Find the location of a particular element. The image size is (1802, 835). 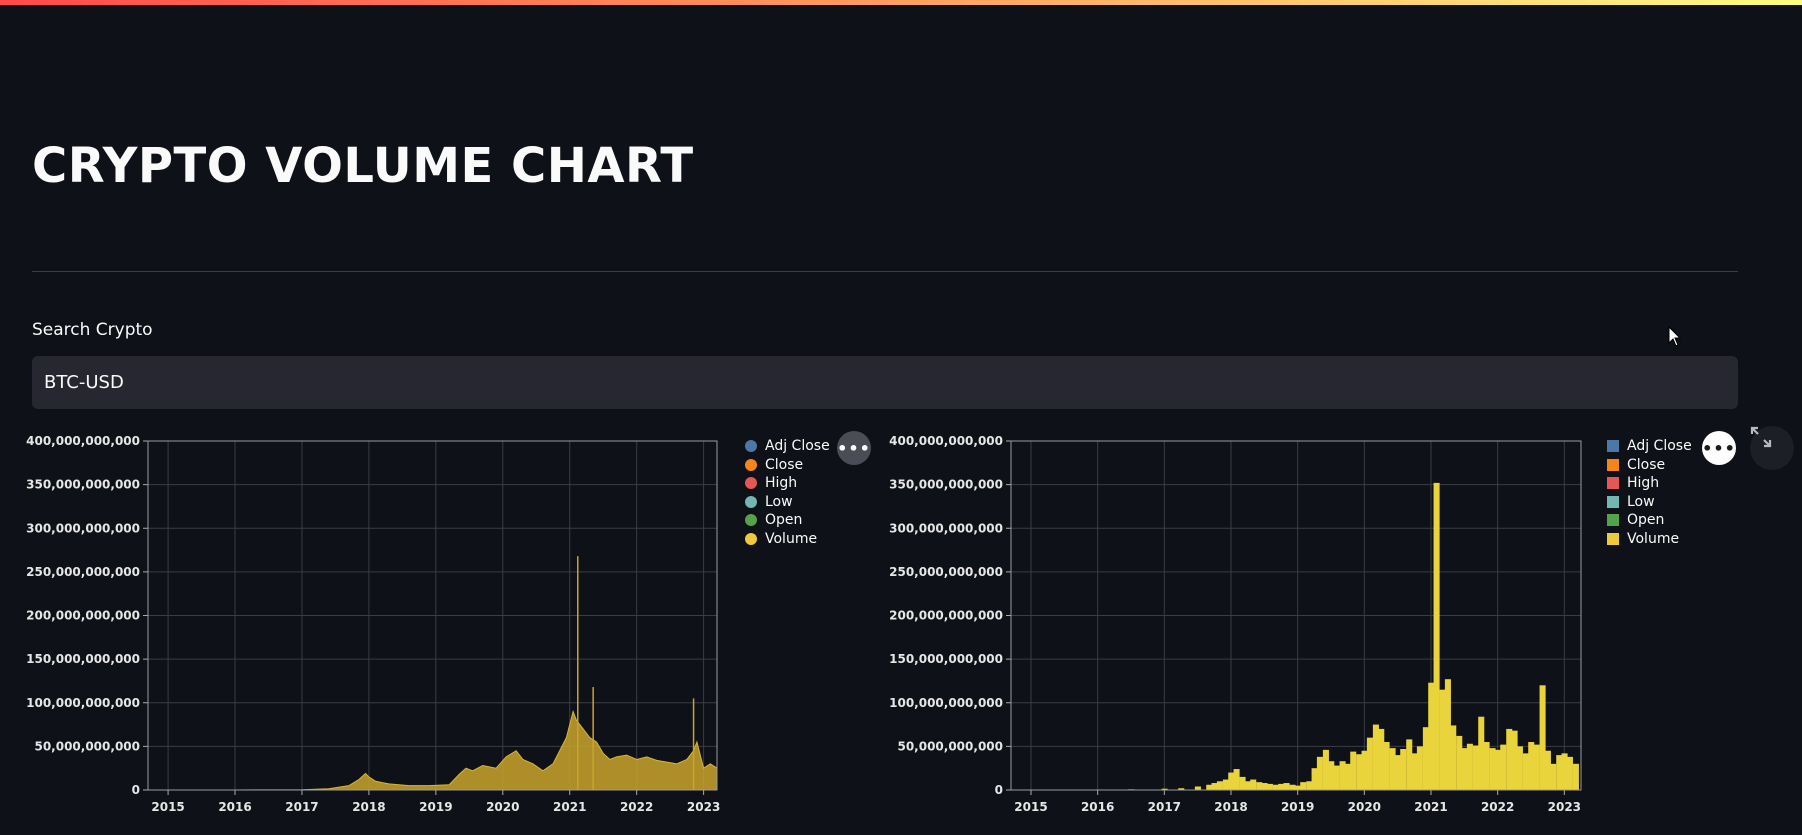

x-tick-label: 2016 is located at coordinates (234, 807).